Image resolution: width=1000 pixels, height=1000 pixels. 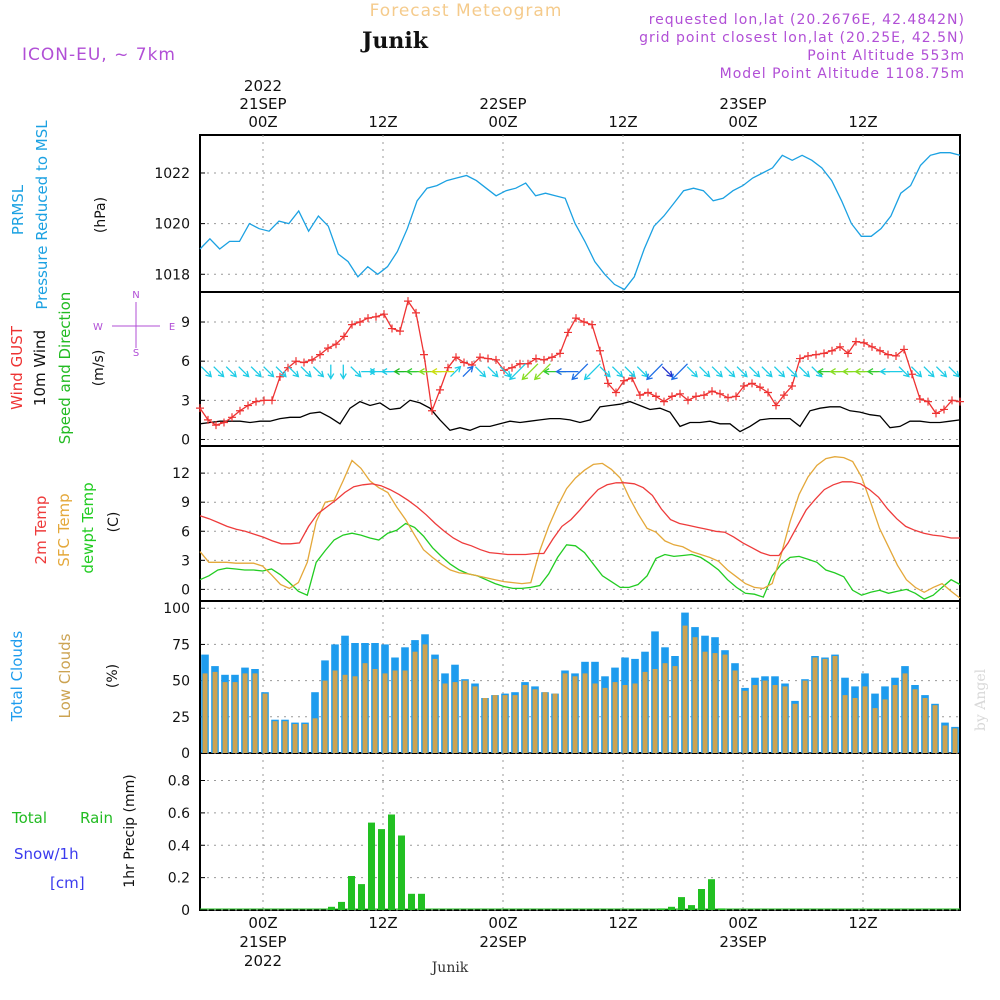 I want to click on cloud-legend-low: Low Clouds, so click(x=65, y=675).